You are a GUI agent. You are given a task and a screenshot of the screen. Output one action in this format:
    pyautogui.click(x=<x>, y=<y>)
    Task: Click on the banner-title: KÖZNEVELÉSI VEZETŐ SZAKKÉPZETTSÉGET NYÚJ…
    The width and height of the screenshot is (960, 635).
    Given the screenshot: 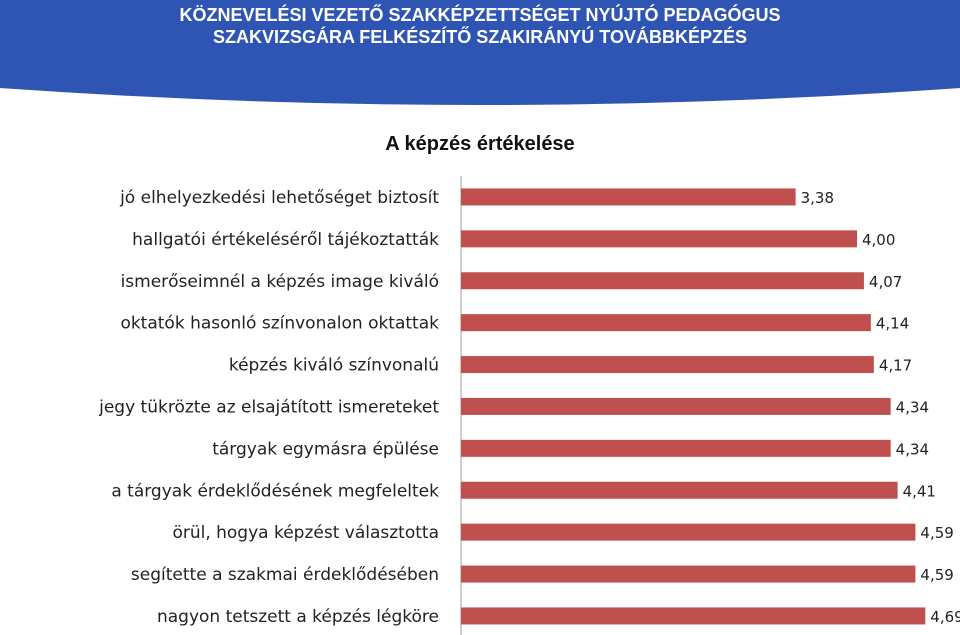 What is the action you would take?
    pyautogui.click(x=480, y=26)
    